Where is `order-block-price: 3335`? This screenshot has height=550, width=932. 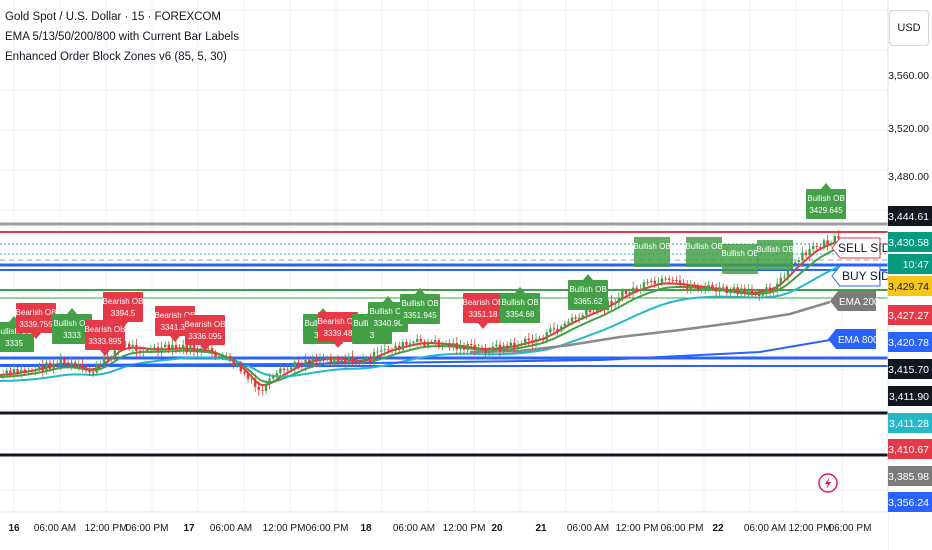 order-block-price: 3335 is located at coordinates (14, 343).